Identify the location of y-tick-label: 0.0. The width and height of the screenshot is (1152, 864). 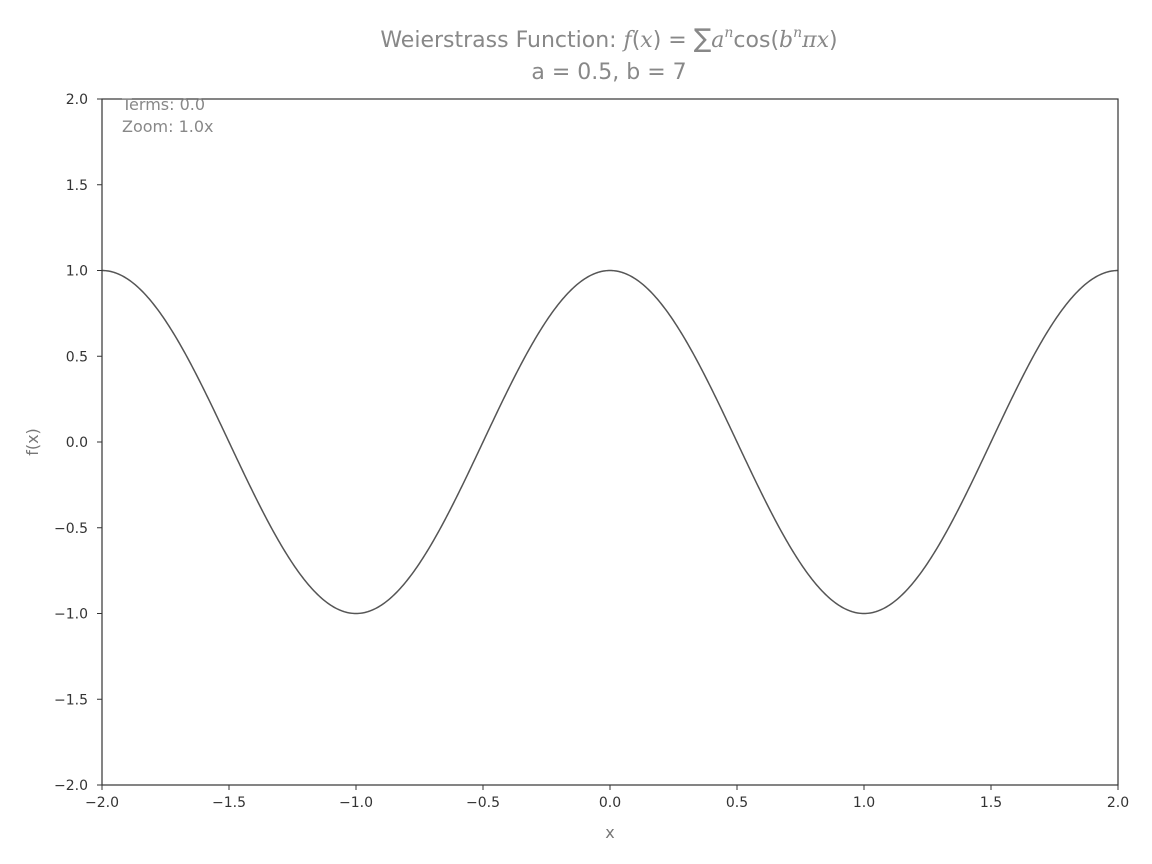
(77, 443).